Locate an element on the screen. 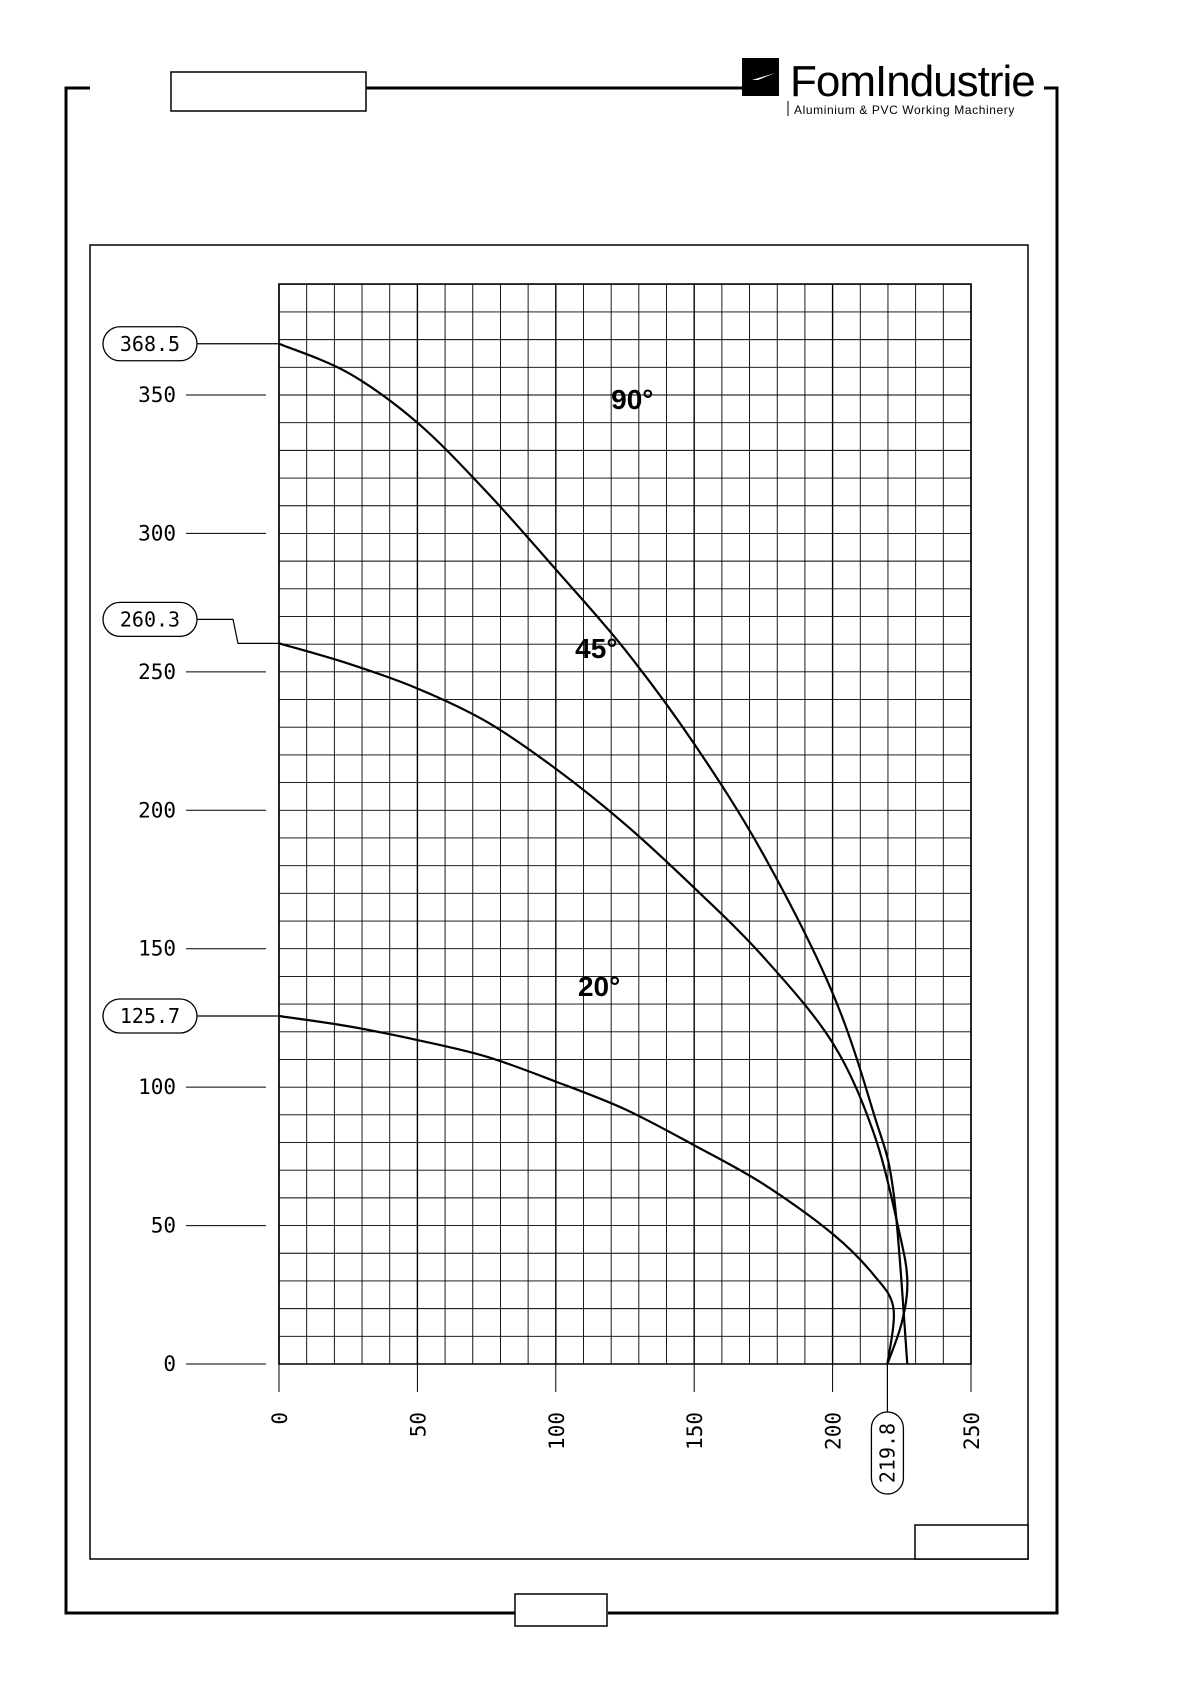  y-tick-label: 300 is located at coordinates (157, 533).